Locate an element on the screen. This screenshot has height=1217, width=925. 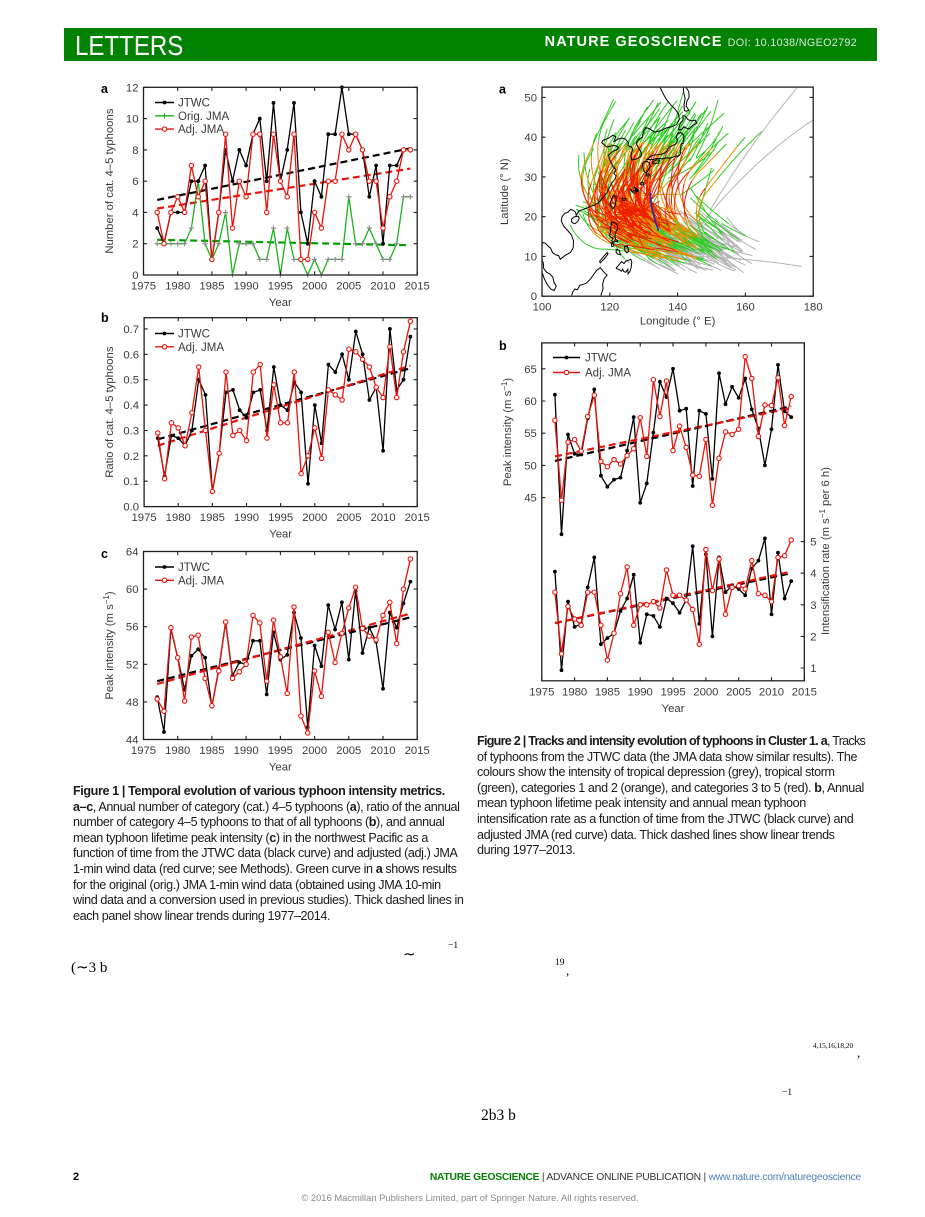
svg-text: 40 is located at coordinates (530, 138).